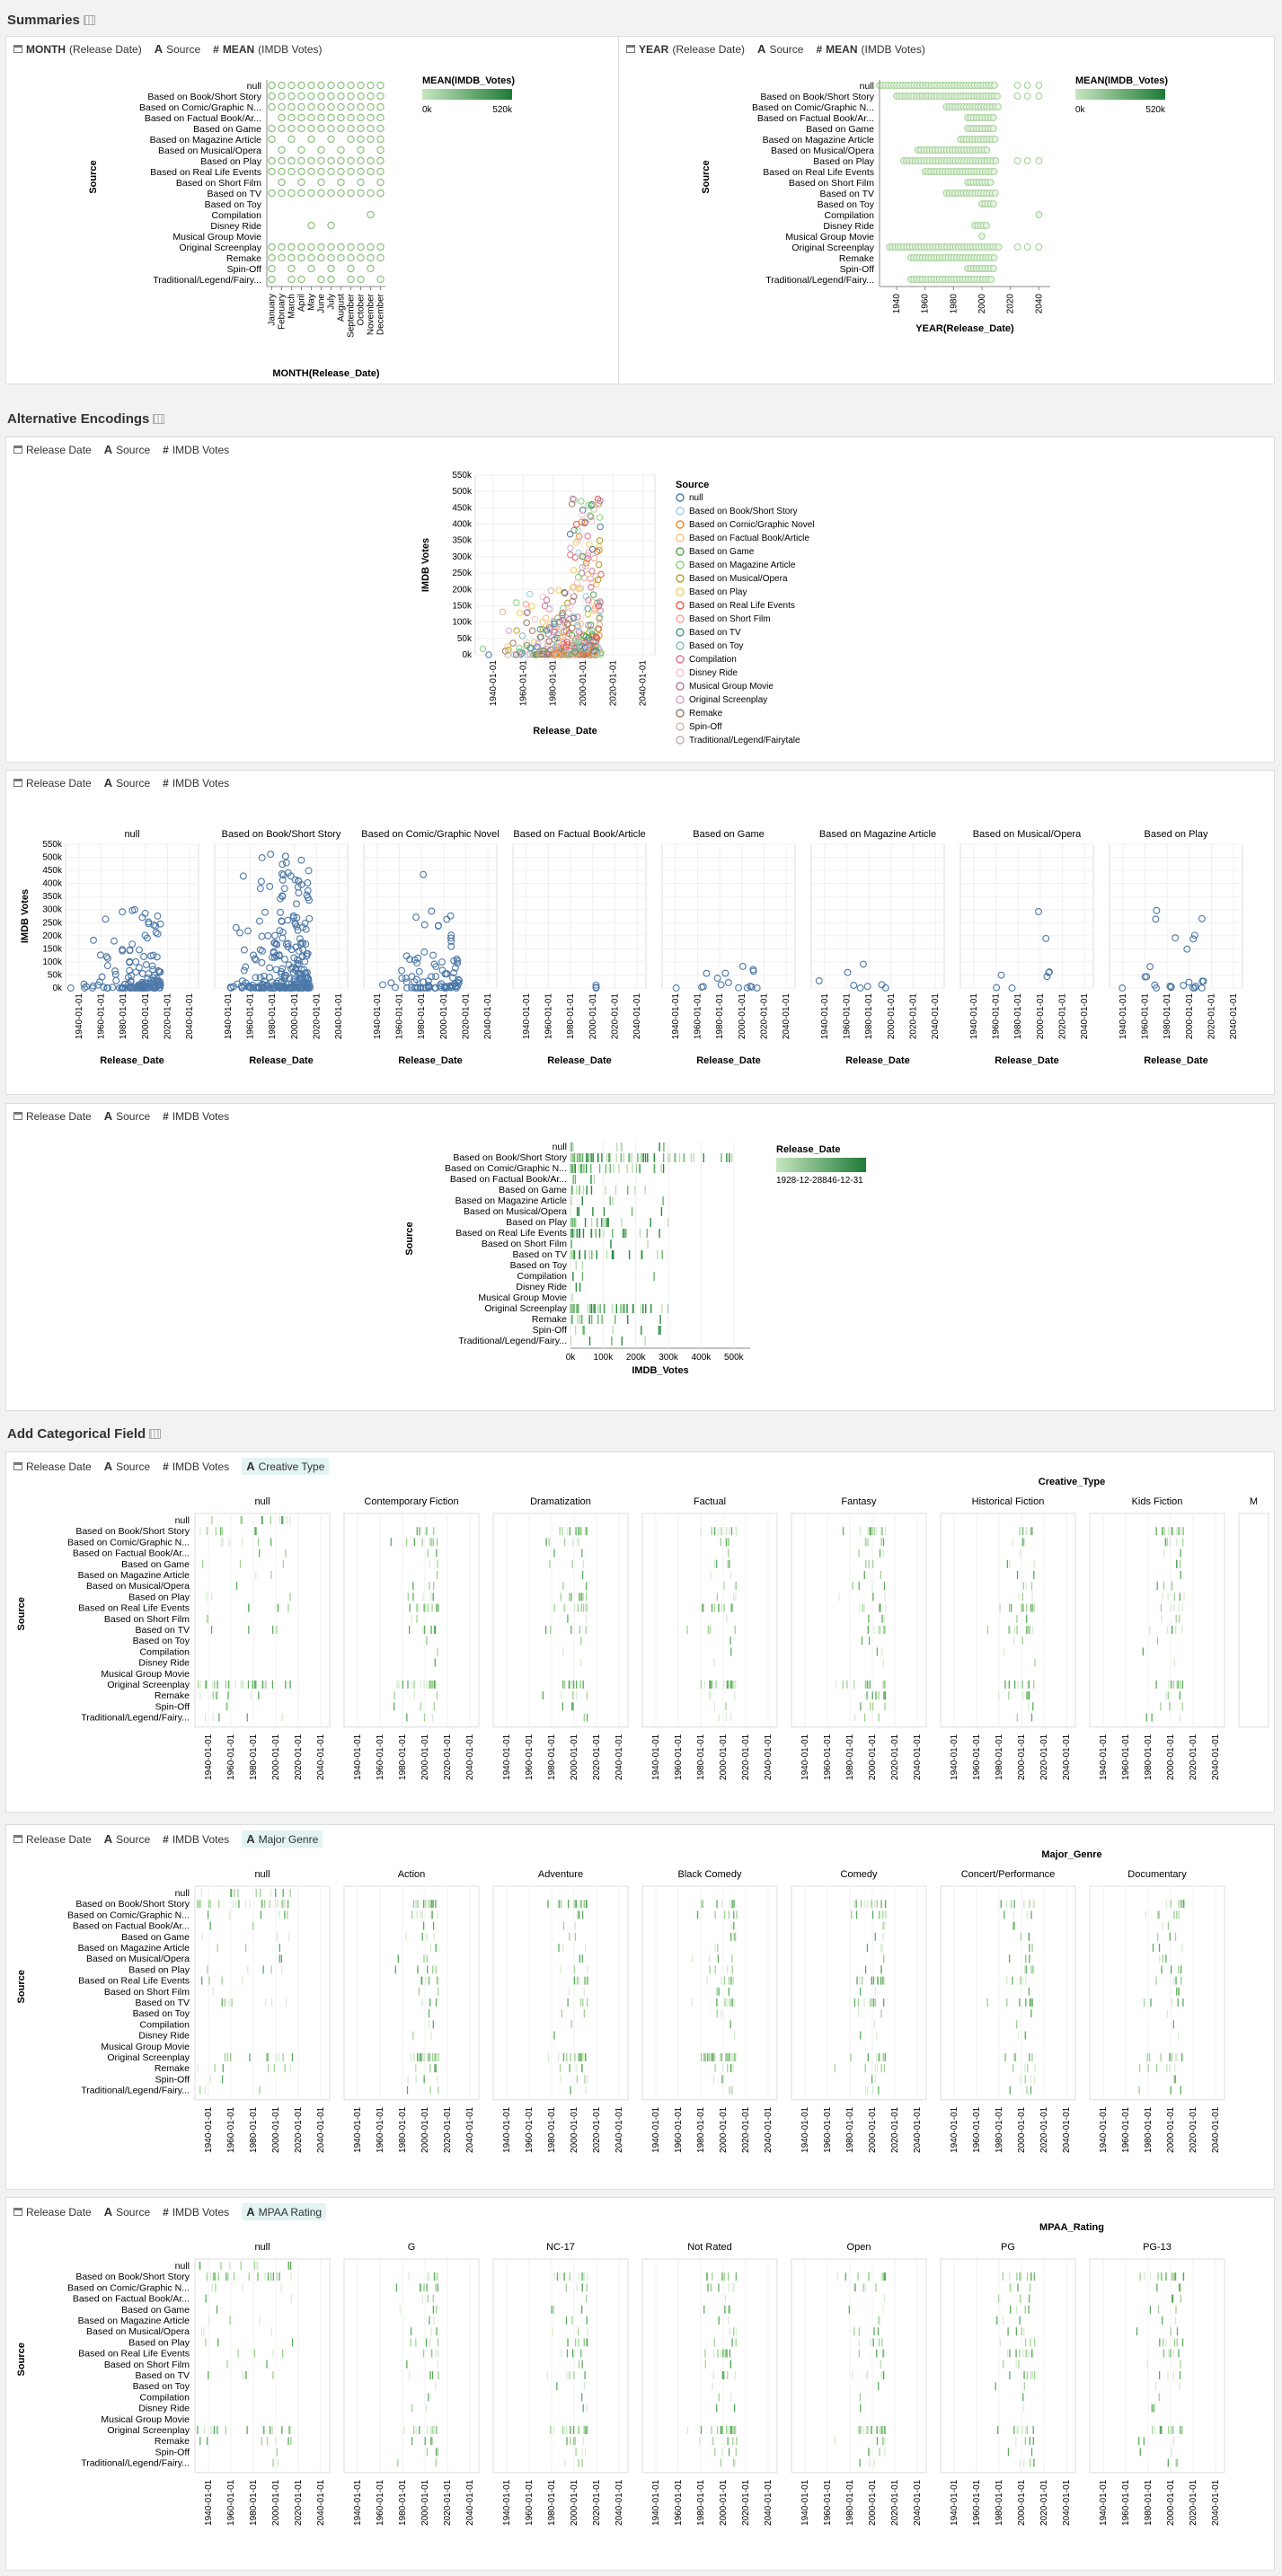 The image size is (1282, 2576). I want to click on x-tick-label: 1960-01-01, so click(530, 2129).